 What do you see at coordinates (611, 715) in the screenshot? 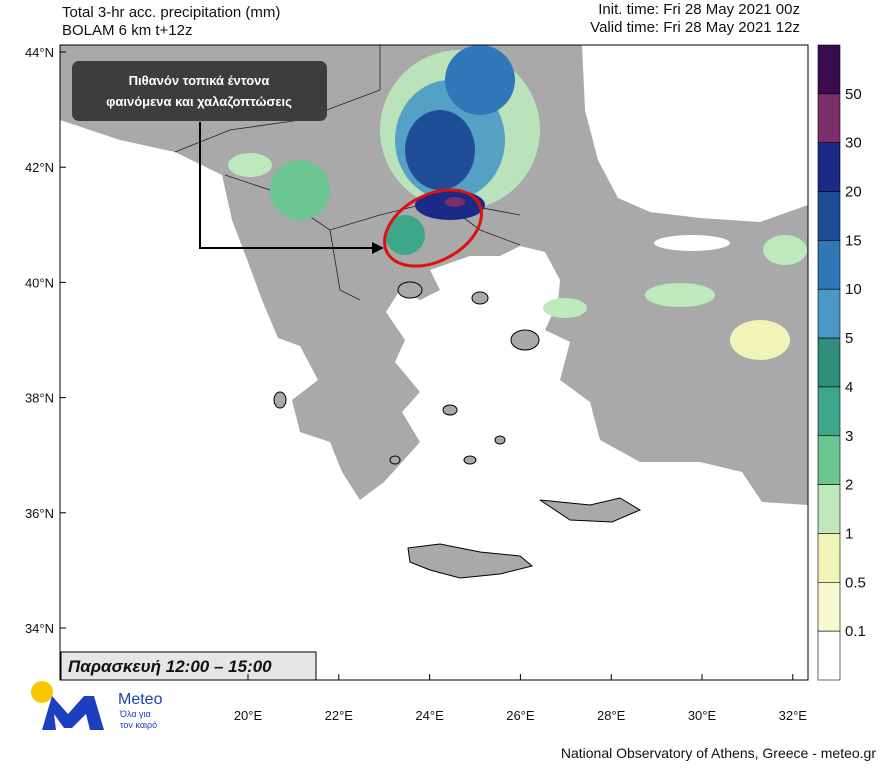
I see `lon-label: 28°E` at bounding box center [611, 715].